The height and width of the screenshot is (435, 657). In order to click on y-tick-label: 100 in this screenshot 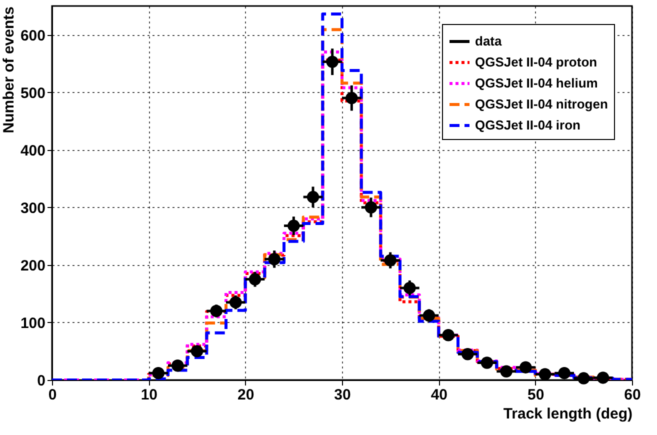, I will do `click(33, 323)`.